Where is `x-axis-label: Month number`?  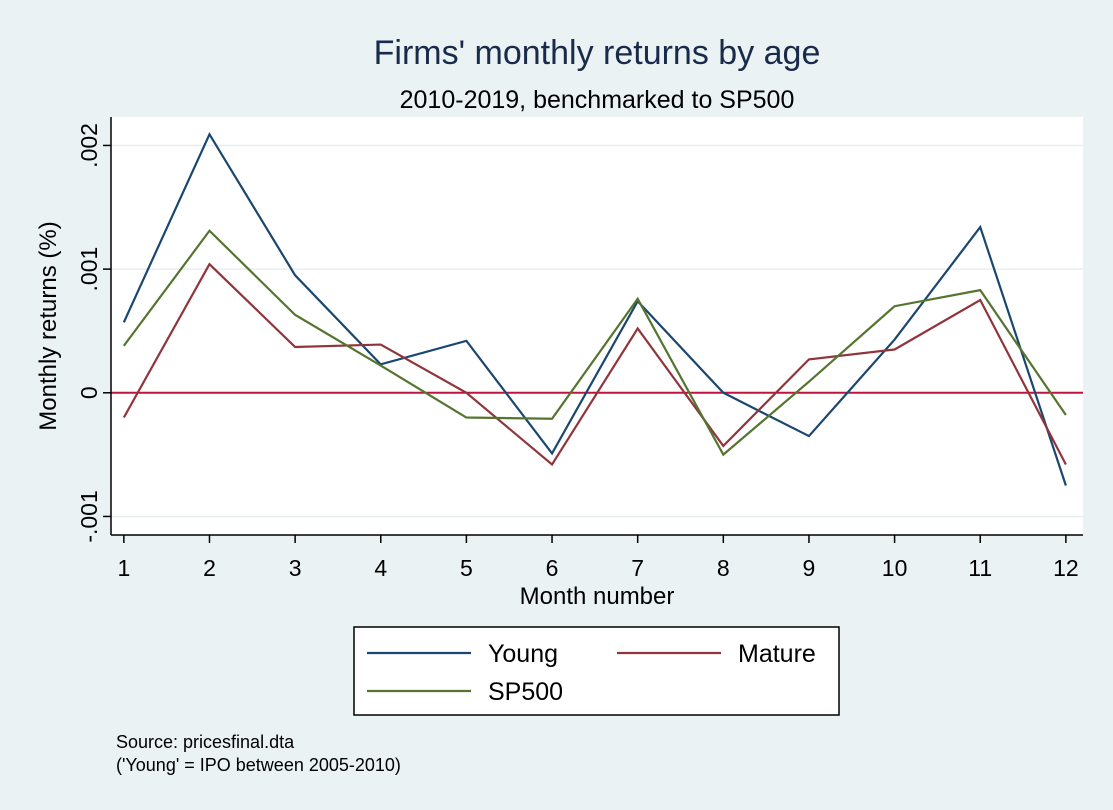 x-axis-label: Month number is located at coordinates (597, 596).